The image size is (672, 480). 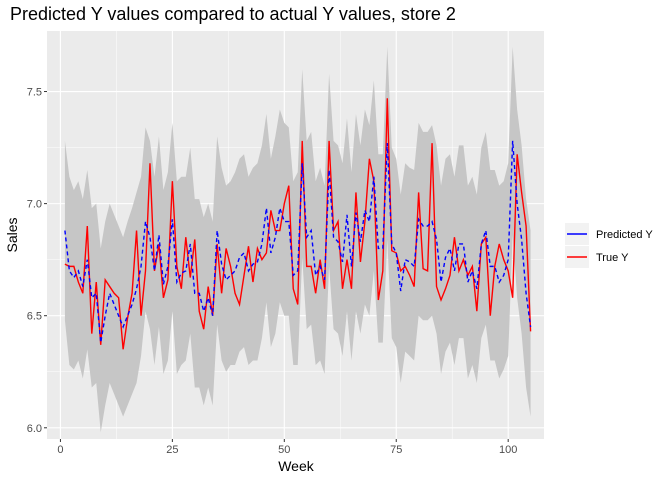 What do you see at coordinates (296, 466) in the screenshot?
I see `x-axis-title: Week` at bounding box center [296, 466].